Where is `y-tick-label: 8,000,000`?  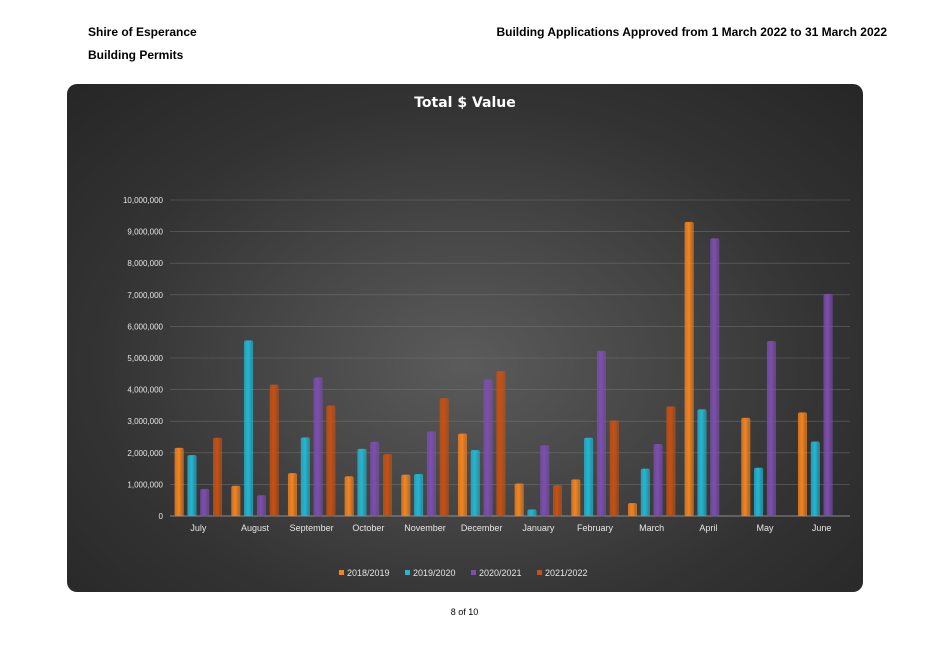
y-tick-label: 8,000,000 is located at coordinates (145, 263).